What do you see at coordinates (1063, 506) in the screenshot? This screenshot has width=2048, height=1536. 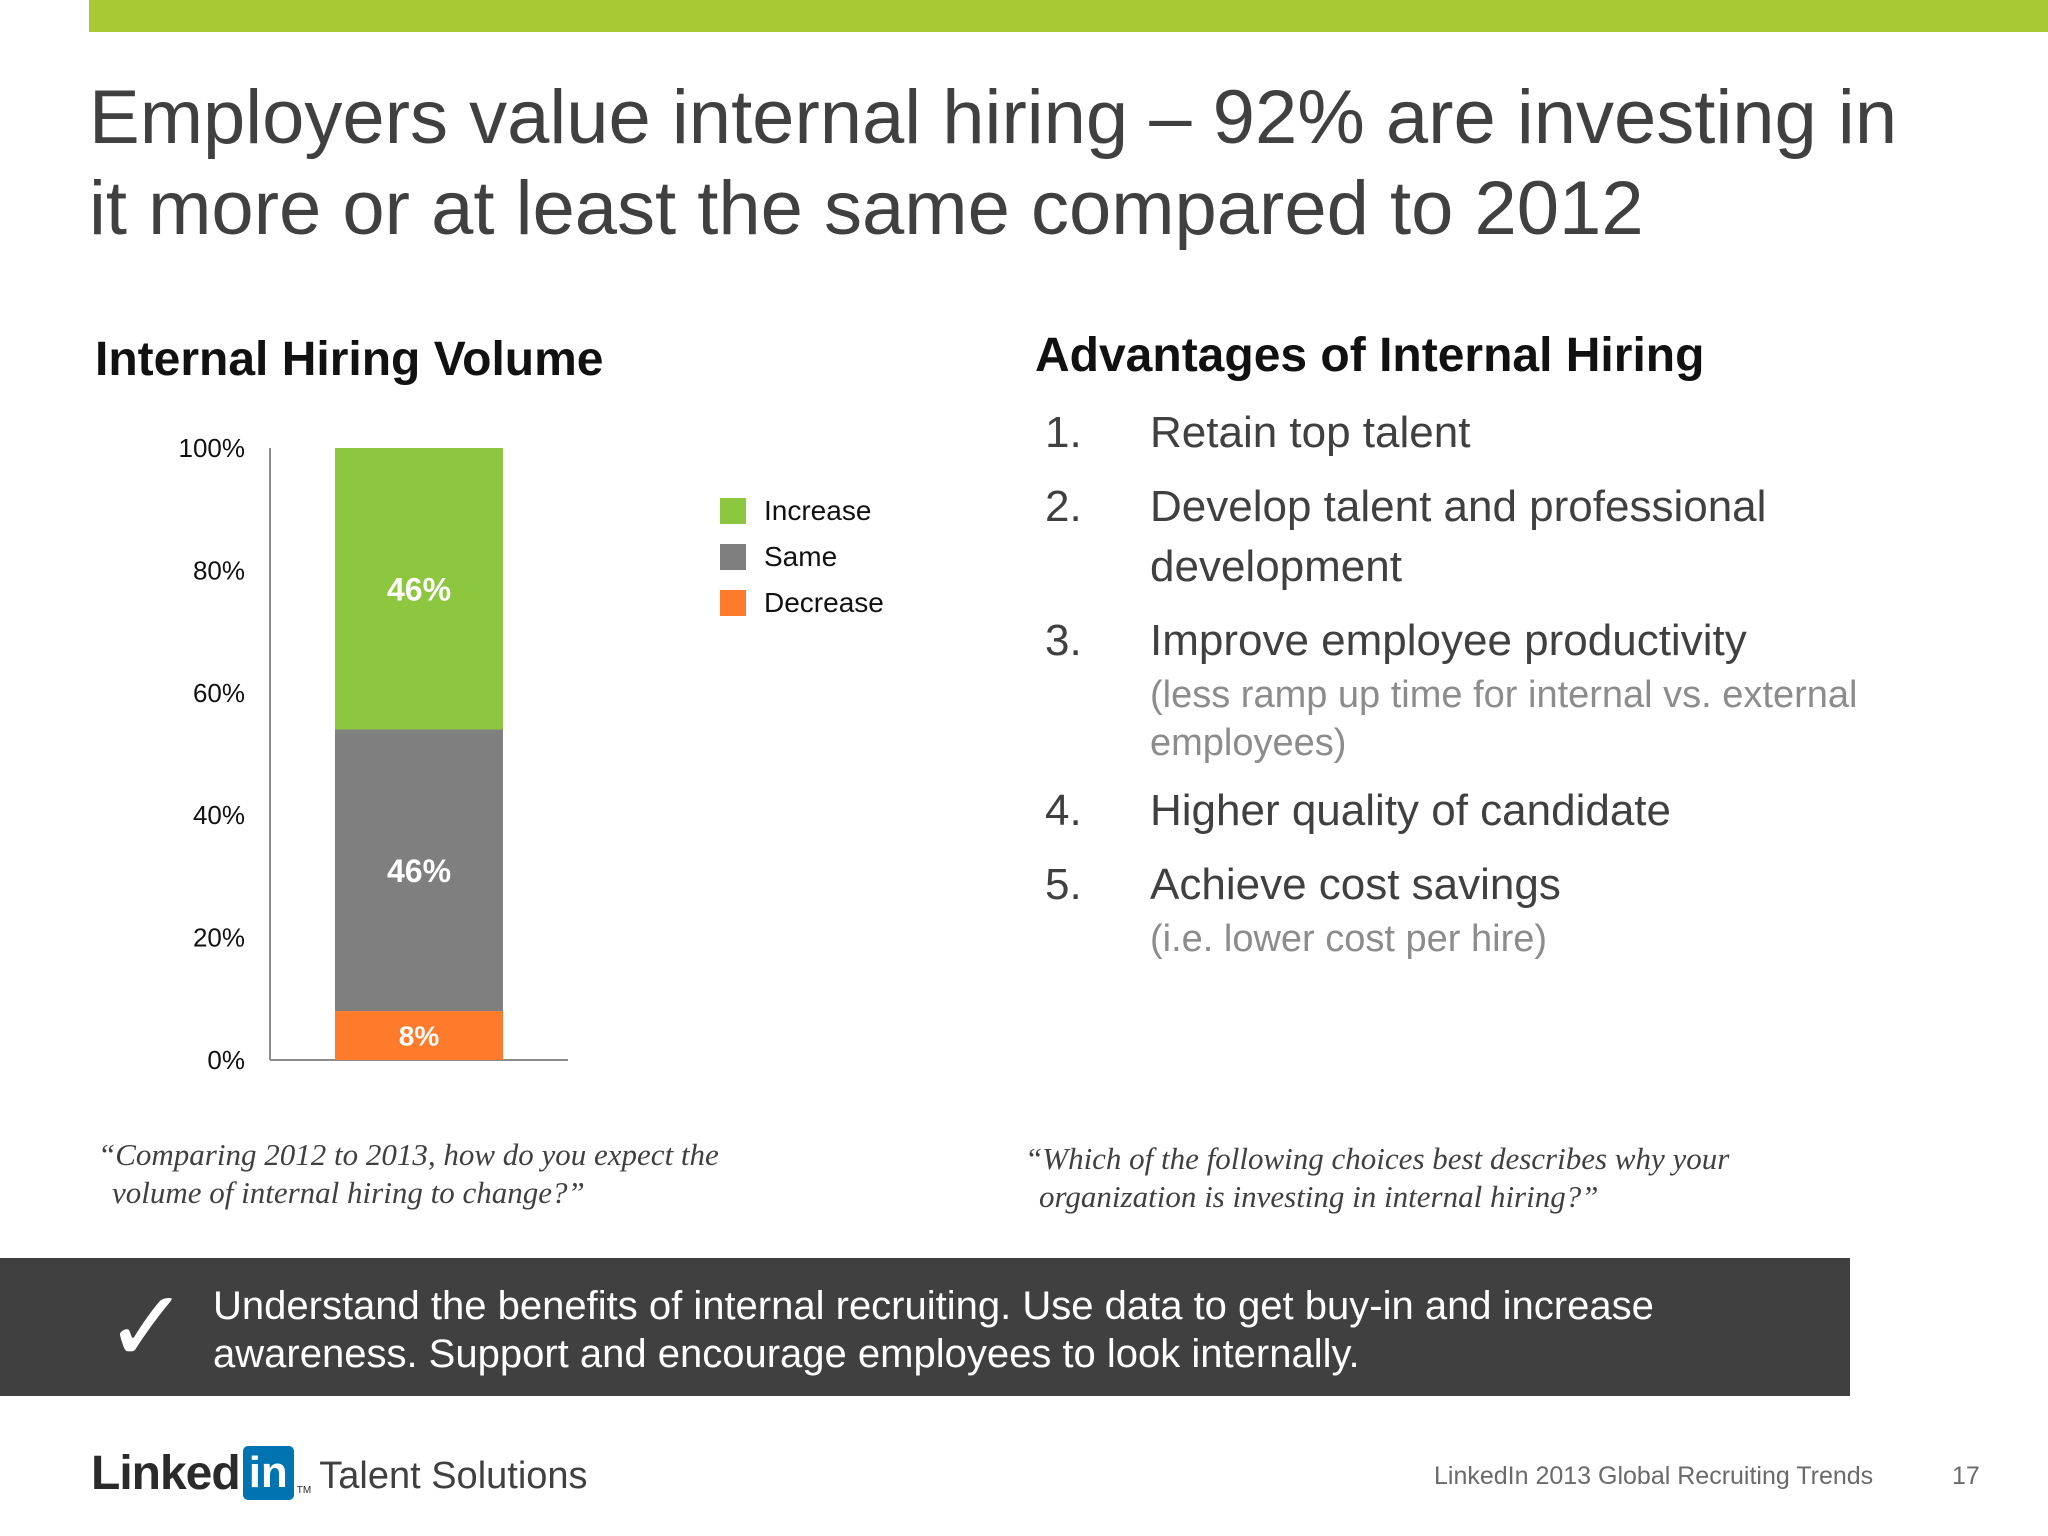 I see `advantage-number: 2.` at bounding box center [1063, 506].